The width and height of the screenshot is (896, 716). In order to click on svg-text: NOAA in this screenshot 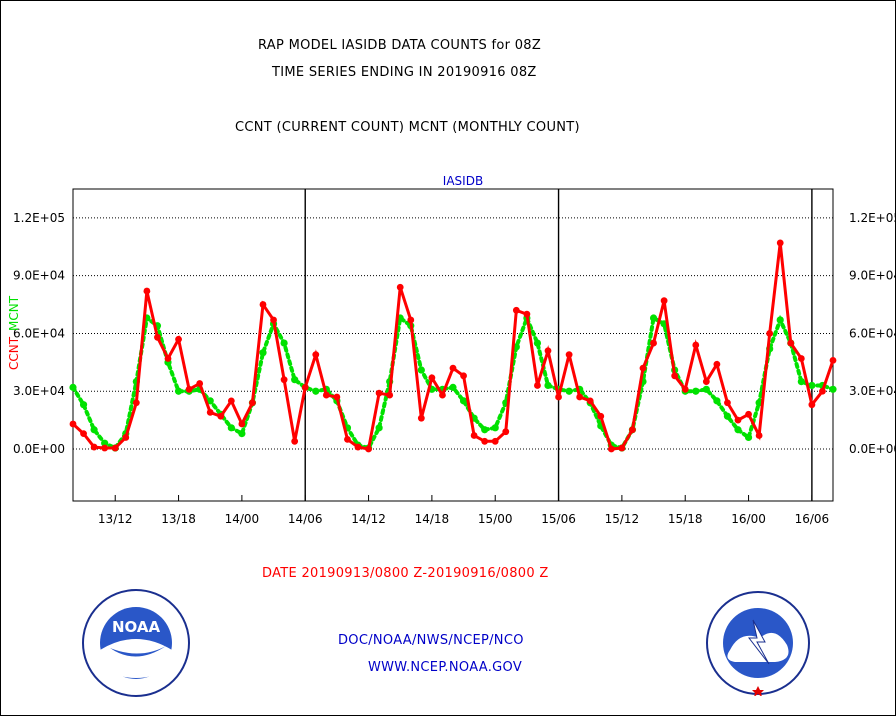, I will do `click(136, 627)`.